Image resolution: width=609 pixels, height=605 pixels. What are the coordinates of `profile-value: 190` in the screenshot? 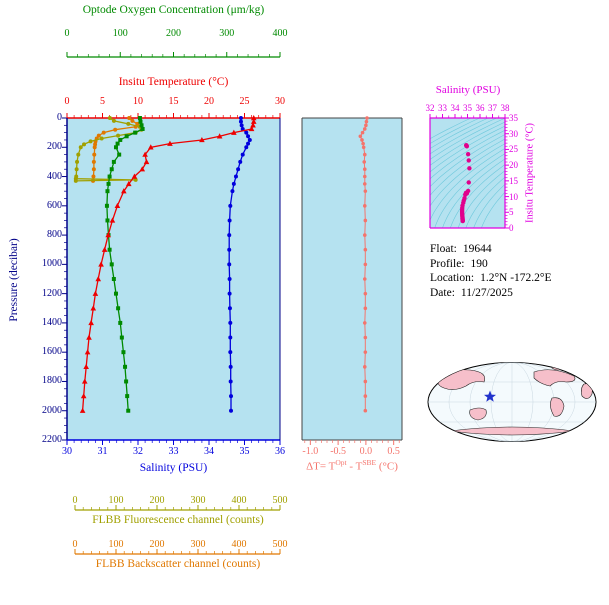 It's located at (479, 263).